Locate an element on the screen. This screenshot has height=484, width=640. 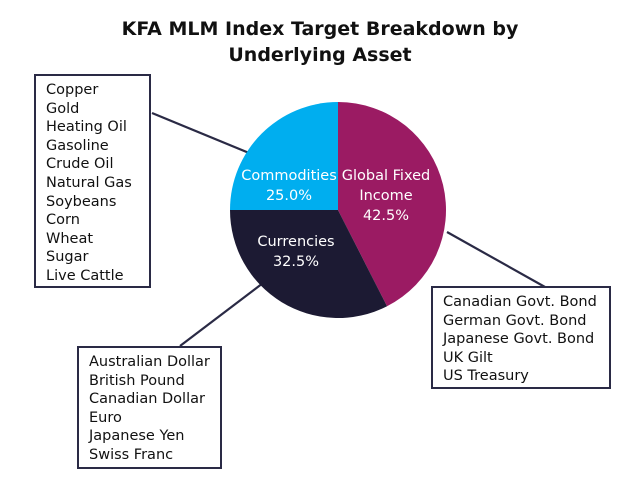
pie-slice-fixed-income is located at coordinates (392, 204).